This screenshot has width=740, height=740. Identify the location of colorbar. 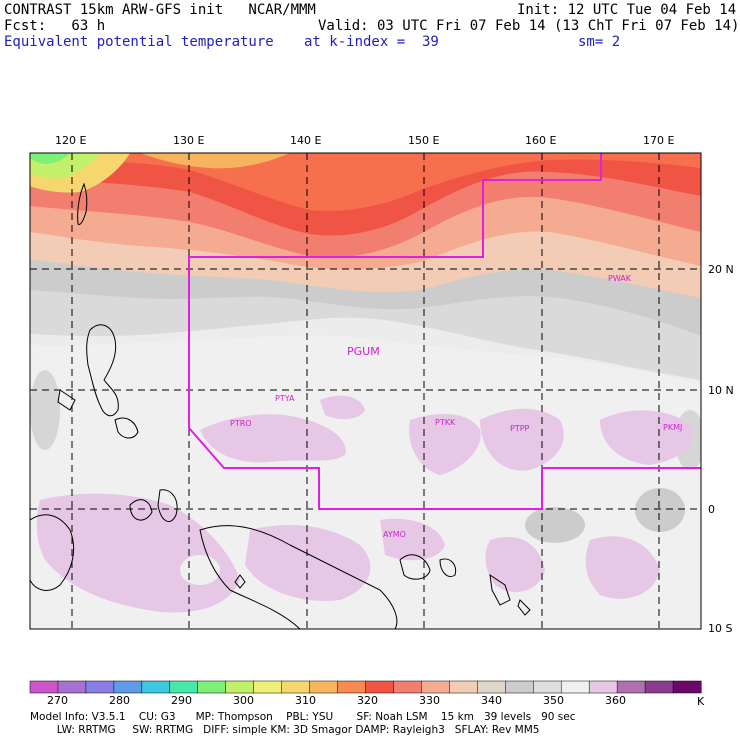
(365, 687).